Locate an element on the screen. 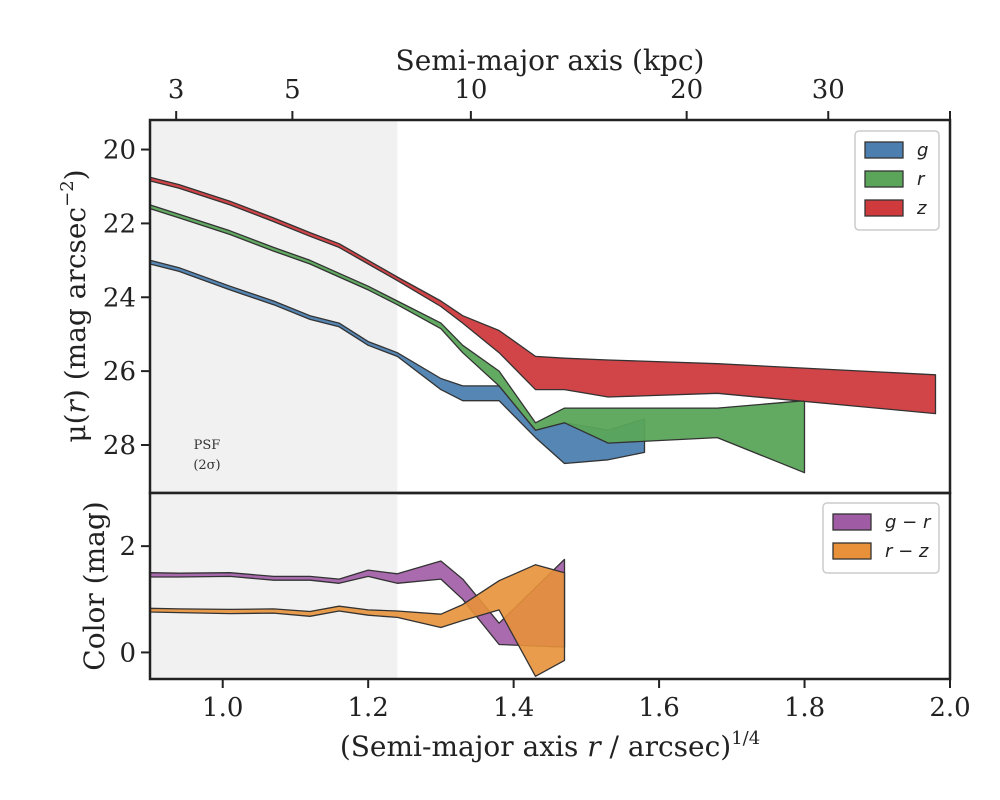 Image resolution: width=1000 pixels, height=800 pixels. kpc-tick-label: 10 is located at coordinates (470, 90).